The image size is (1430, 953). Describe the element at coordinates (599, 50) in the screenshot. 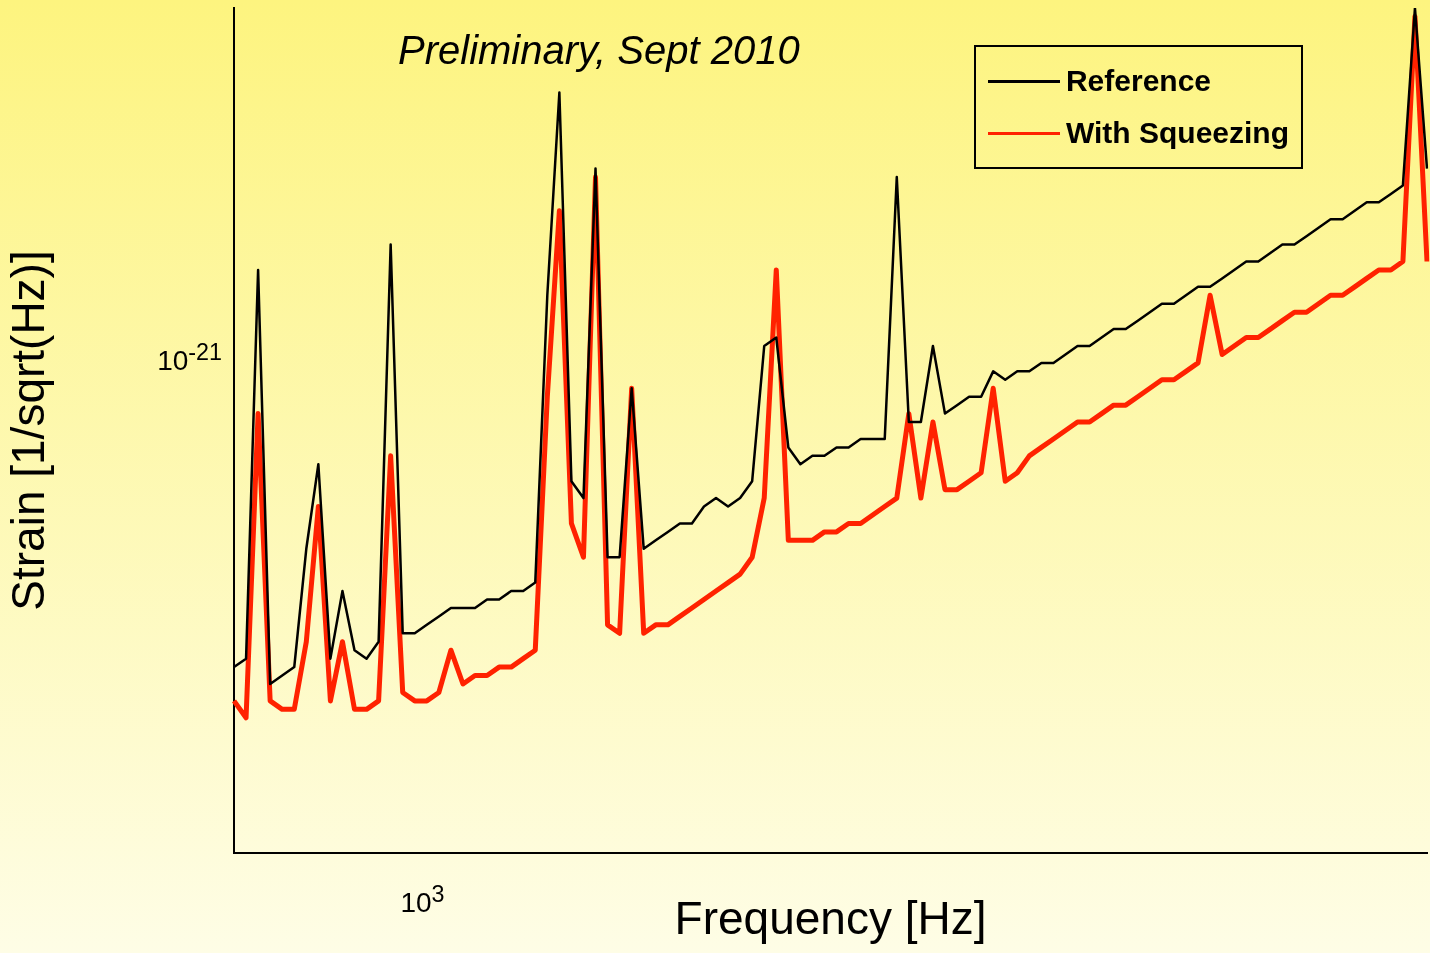

I see `text: Preliminary, Sept 2010` at that location.